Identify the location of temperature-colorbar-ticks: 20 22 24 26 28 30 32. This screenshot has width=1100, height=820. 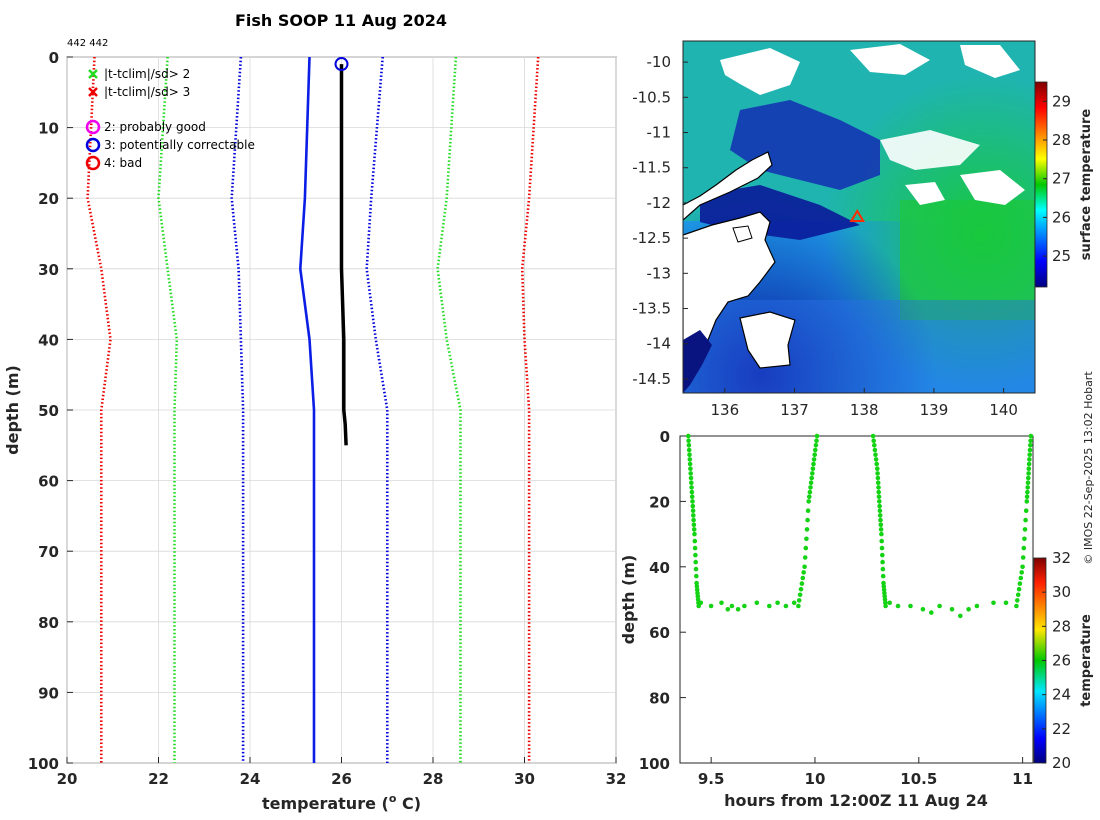
(1056, 660).